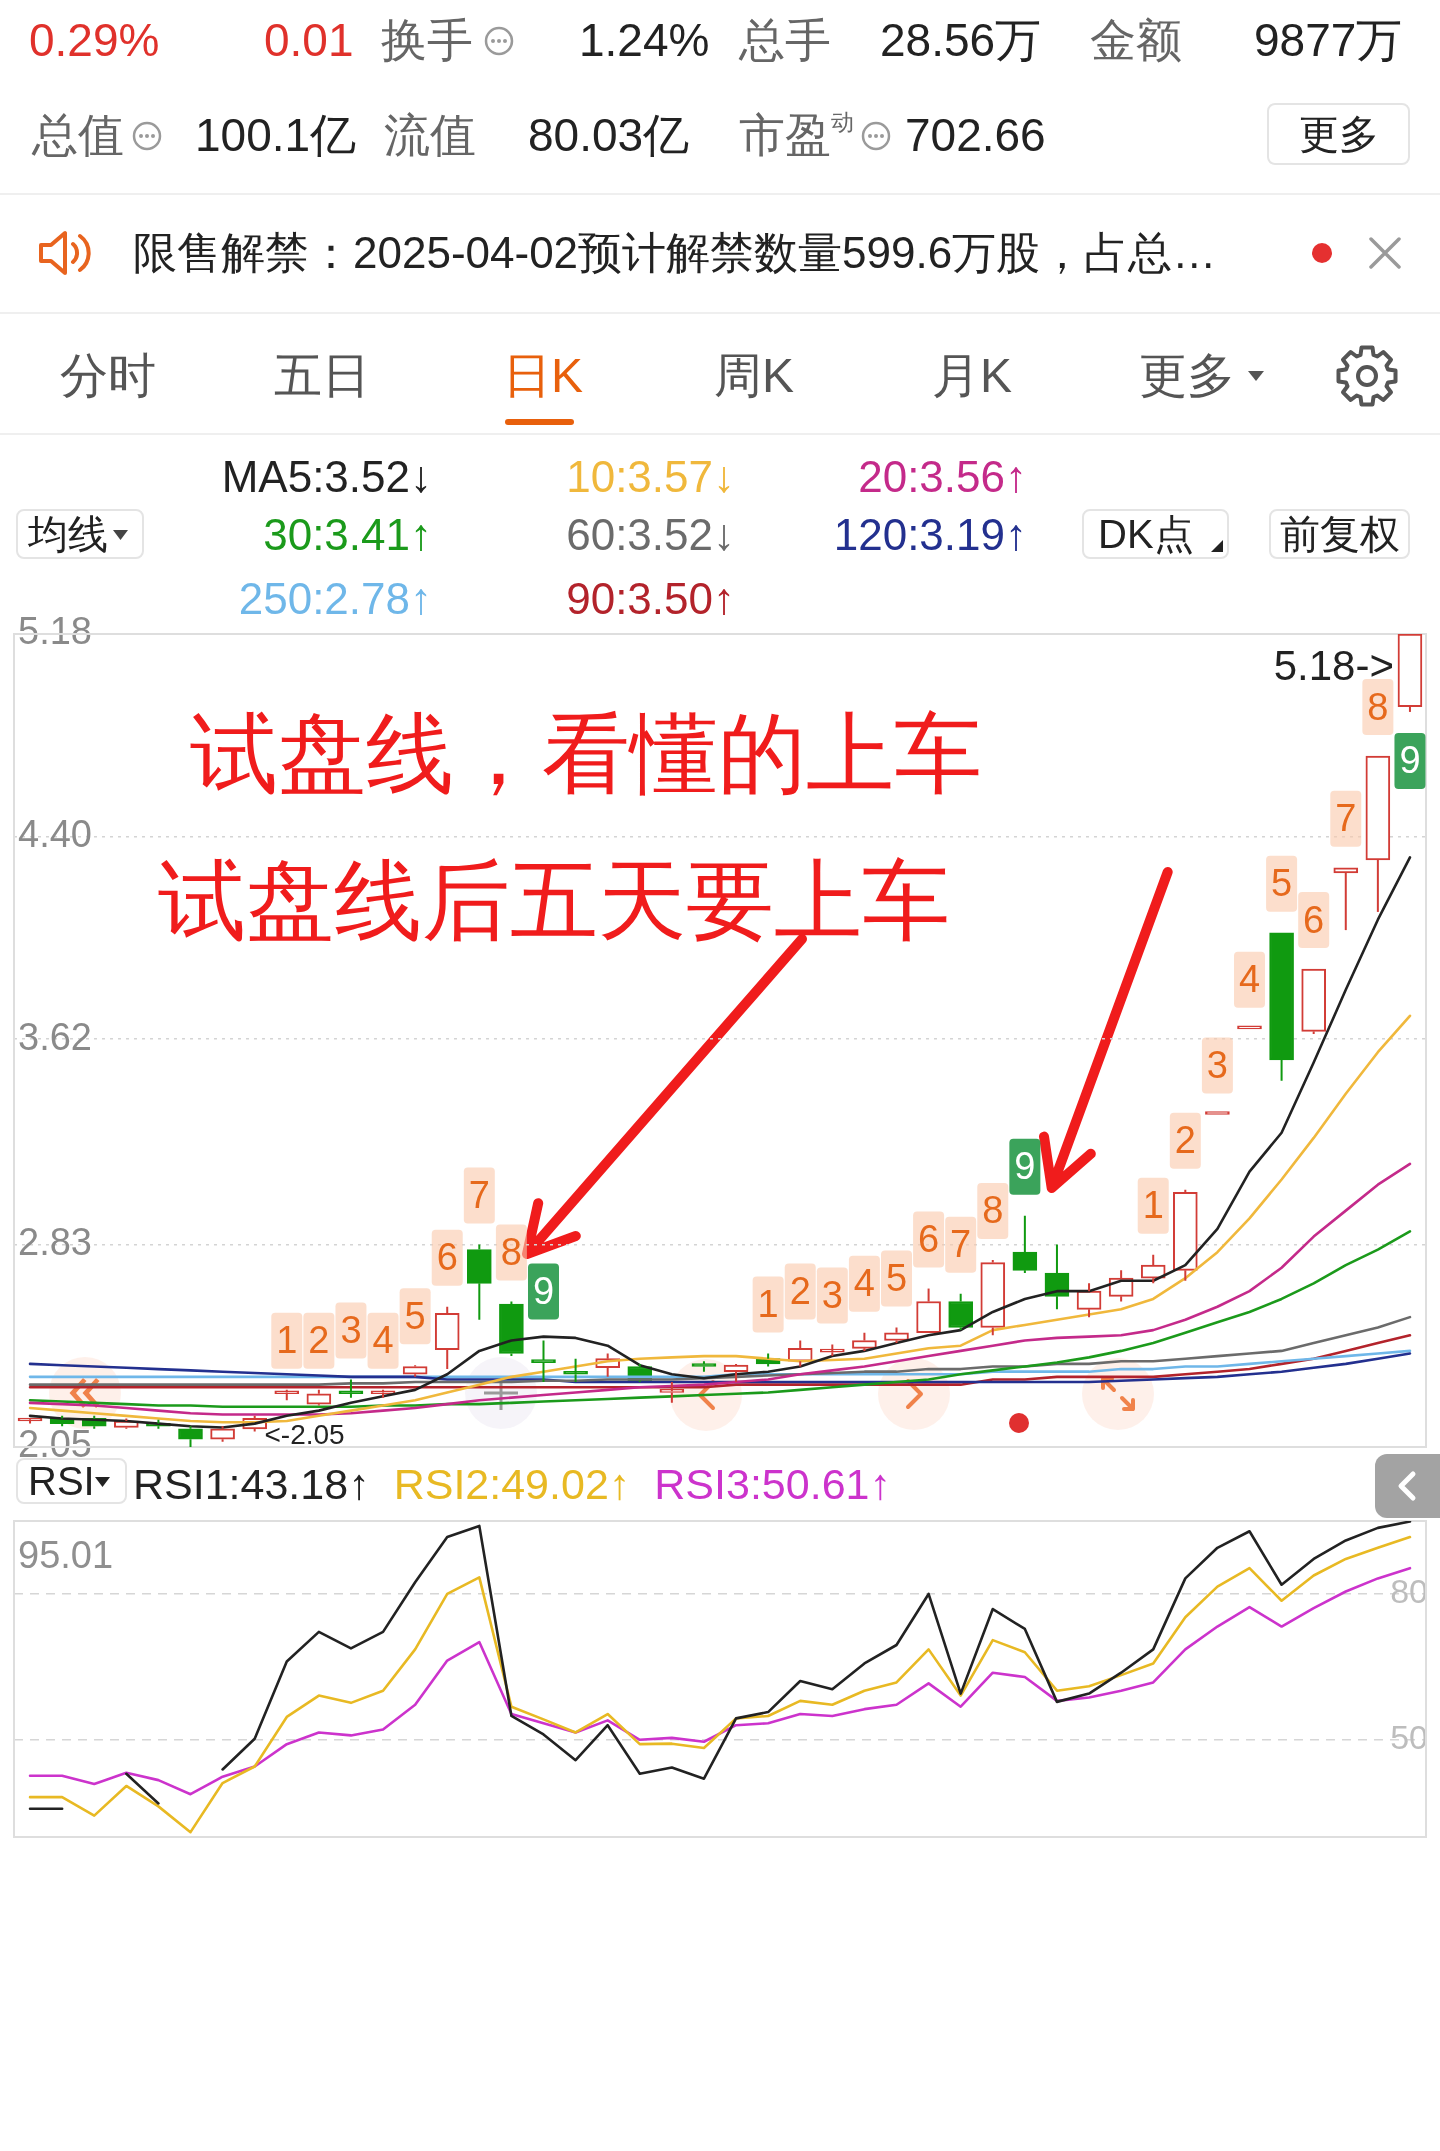  I want to click on text: 10:3.57↓, so click(650, 477).